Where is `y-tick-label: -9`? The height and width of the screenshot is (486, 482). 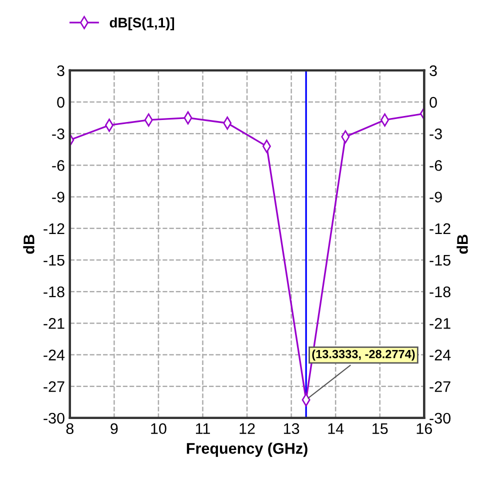
y-tick-label: -9 is located at coordinates (58, 197).